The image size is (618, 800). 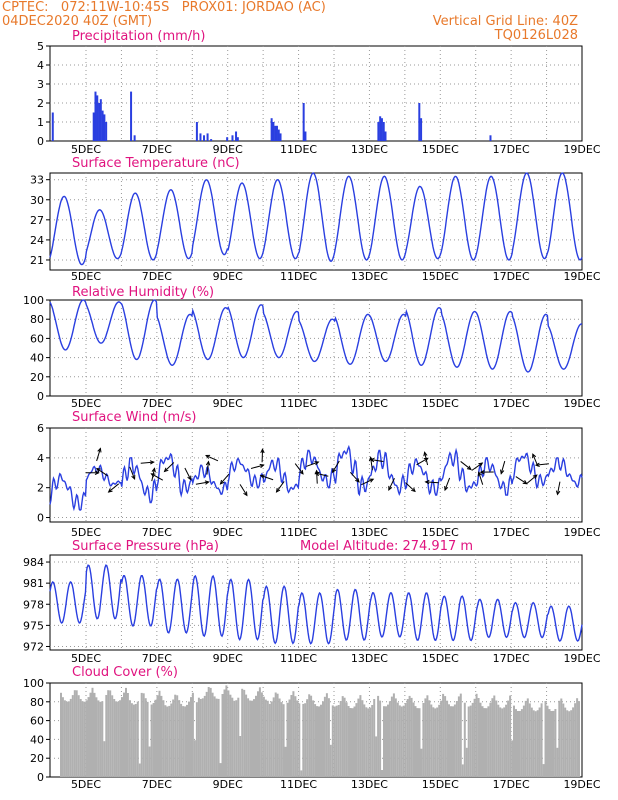 What do you see at coordinates (40, 141) in the screenshot?
I see `y-tick-label-0-0: 0` at bounding box center [40, 141].